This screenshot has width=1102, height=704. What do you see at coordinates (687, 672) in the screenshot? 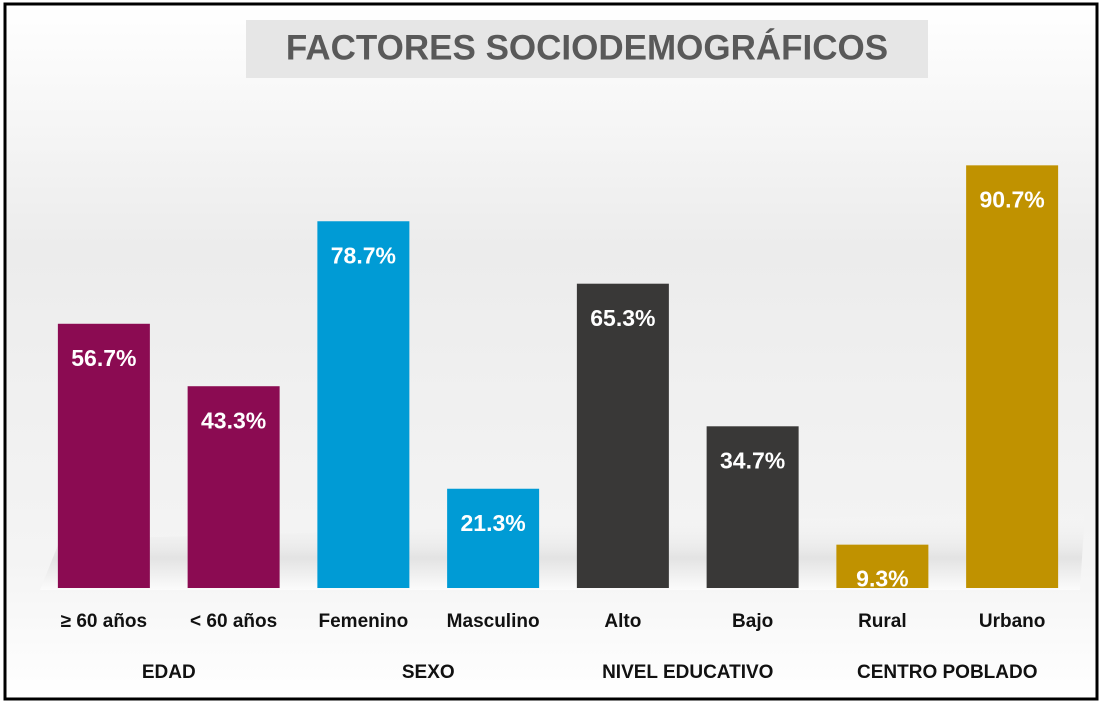
I see `group-label: NIVEL EDUCATIVO` at bounding box center [687, 672].